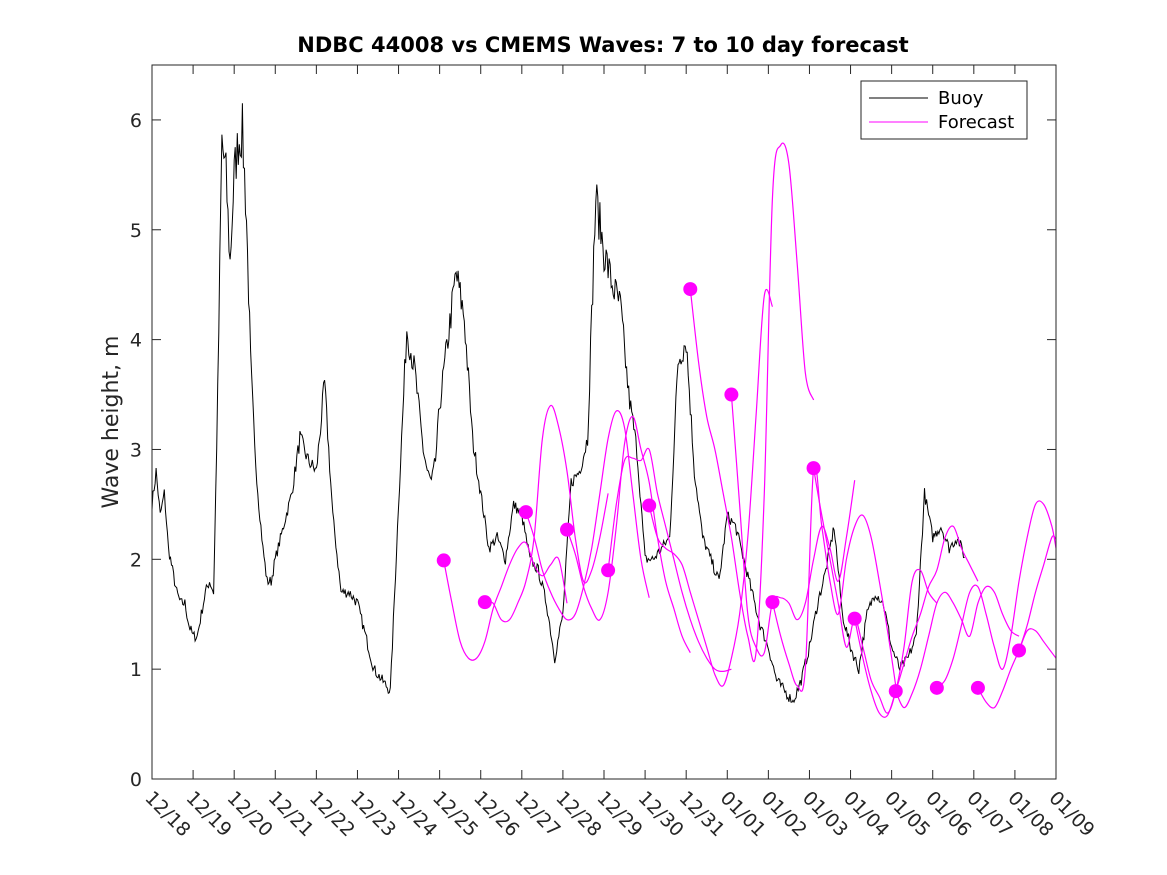  What do you see at coordinates (455, 814) in the screenshot?
I see `x-tick-label: 12/25` at bounding box center [455, 814].